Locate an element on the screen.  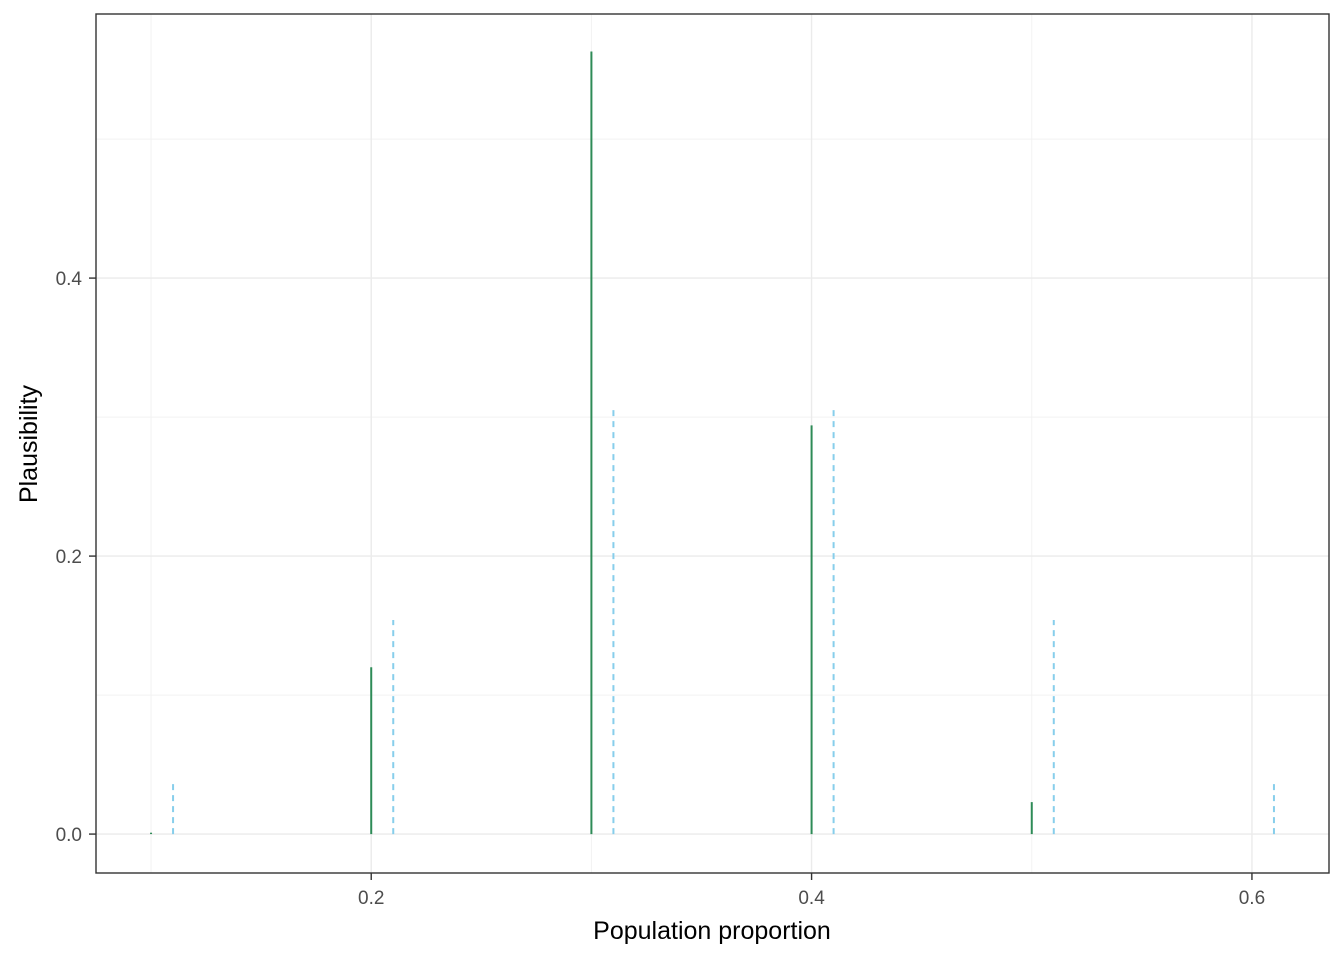
x-tick-label: 0.6 is located at coordinates (1252, 898).